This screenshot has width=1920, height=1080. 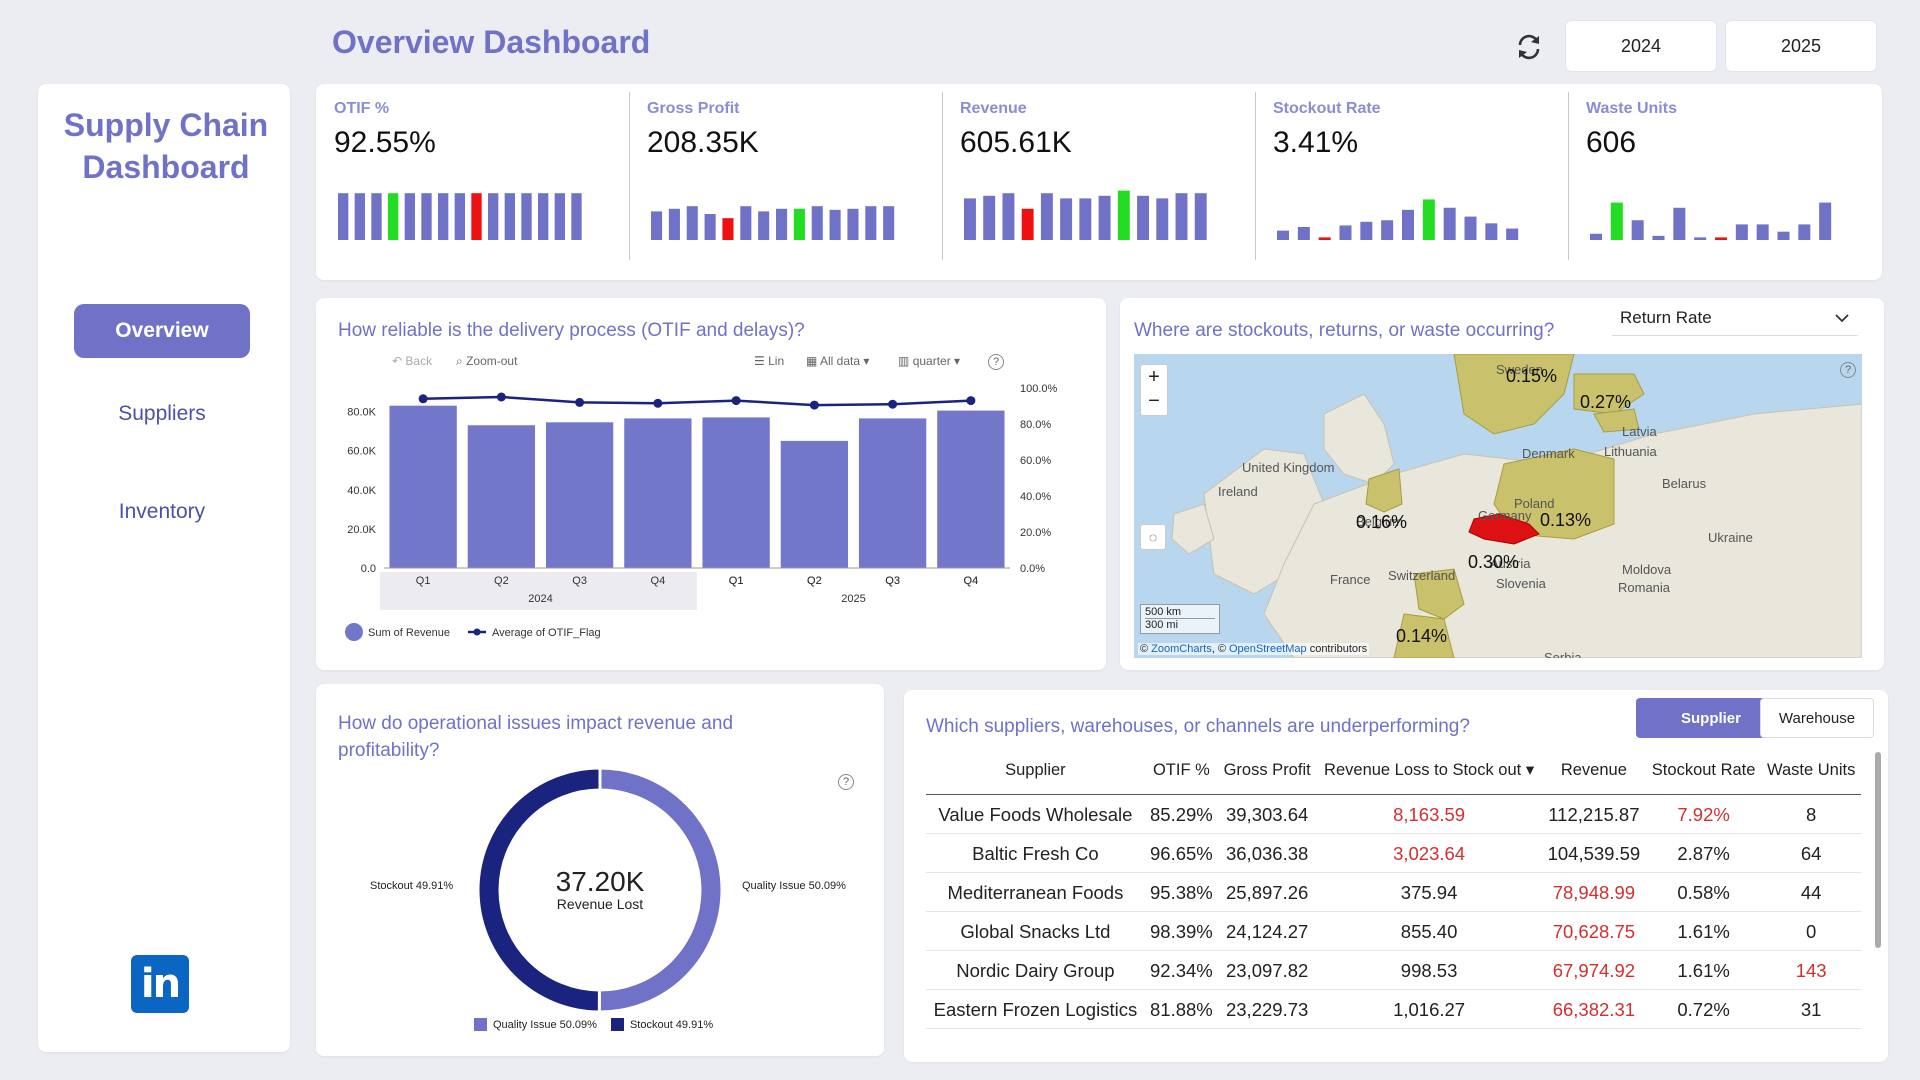 I want to click on column-header: Waste Units, so click(x=1811, y=773).